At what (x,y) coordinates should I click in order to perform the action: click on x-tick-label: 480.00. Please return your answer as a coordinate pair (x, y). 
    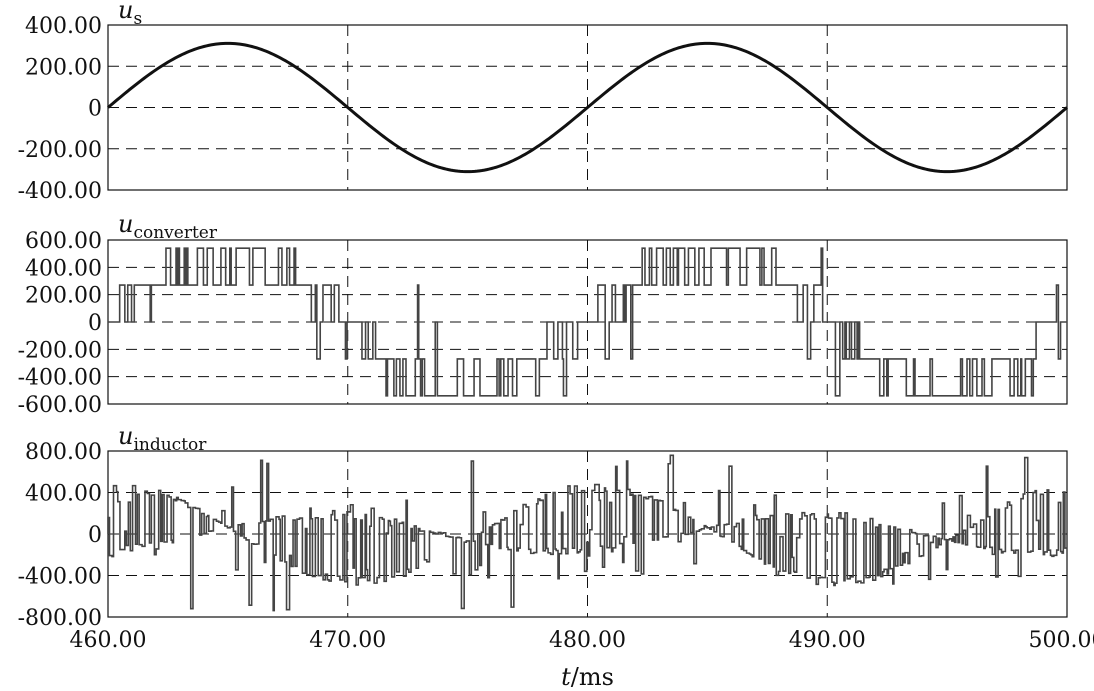
    Looking at the image, I should click on (587, 640).